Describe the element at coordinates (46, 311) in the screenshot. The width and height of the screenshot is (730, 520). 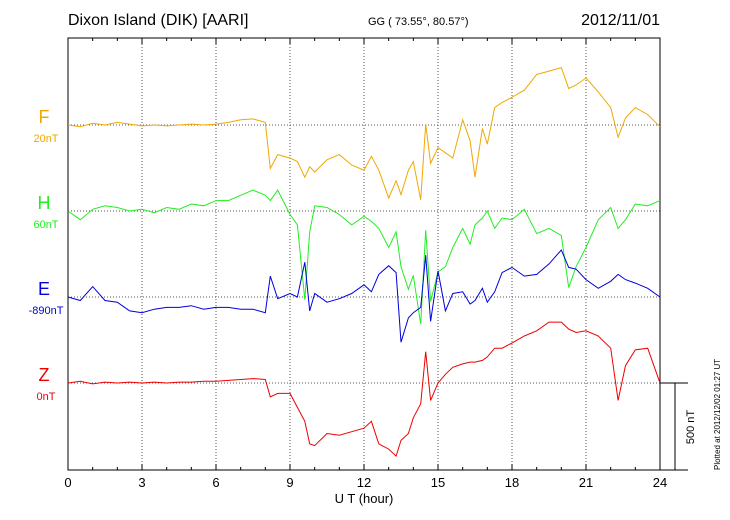
I see `channel-offset-E: -890nT` at that location.